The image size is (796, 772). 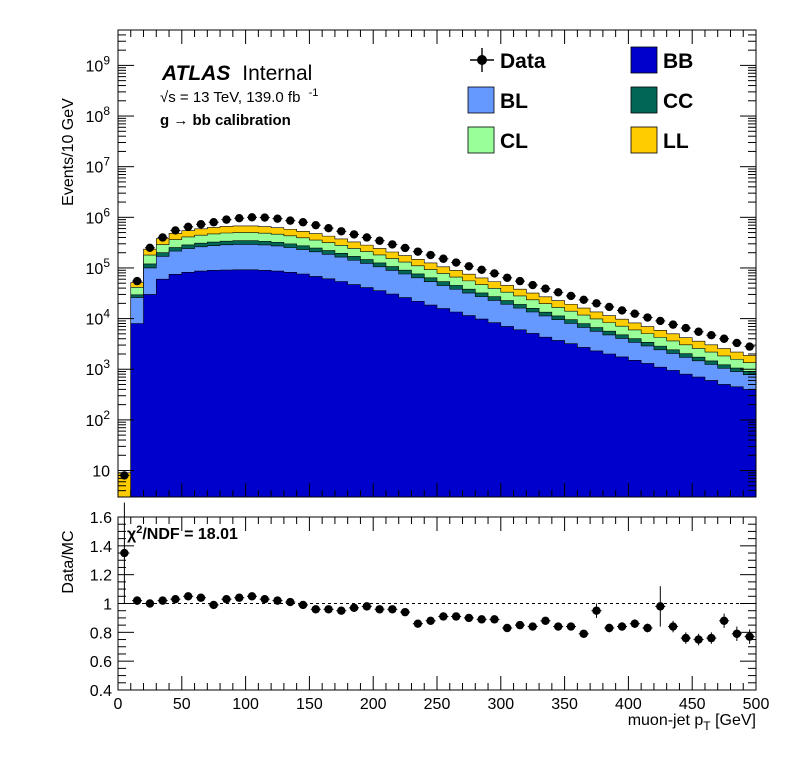 I want to click on svg-text: BB, so click(x=678, y=61).